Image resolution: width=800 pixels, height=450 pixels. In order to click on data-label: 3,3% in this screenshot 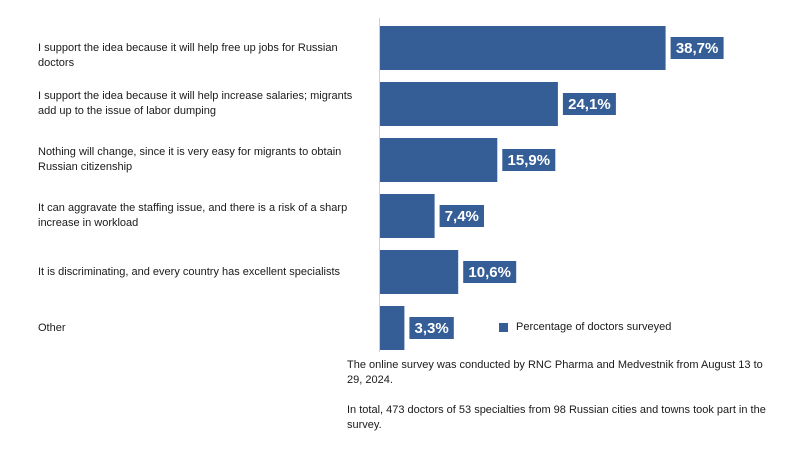, I will do `click(431, 328)`.